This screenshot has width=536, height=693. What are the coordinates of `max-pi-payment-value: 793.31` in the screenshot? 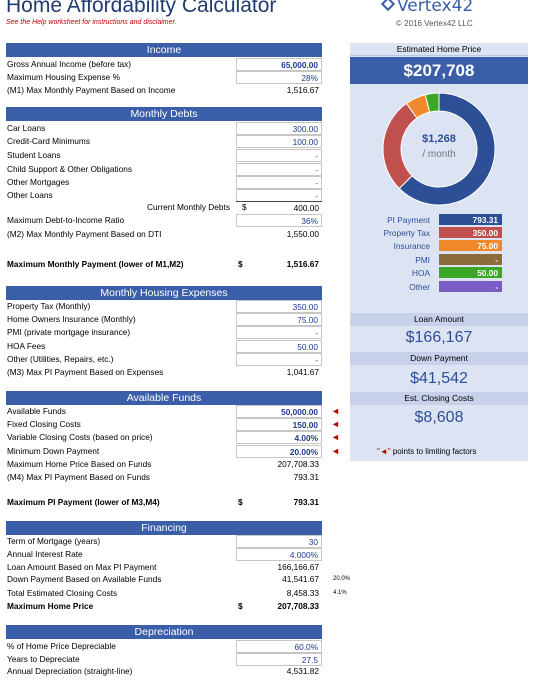 It's located at (306, 502).